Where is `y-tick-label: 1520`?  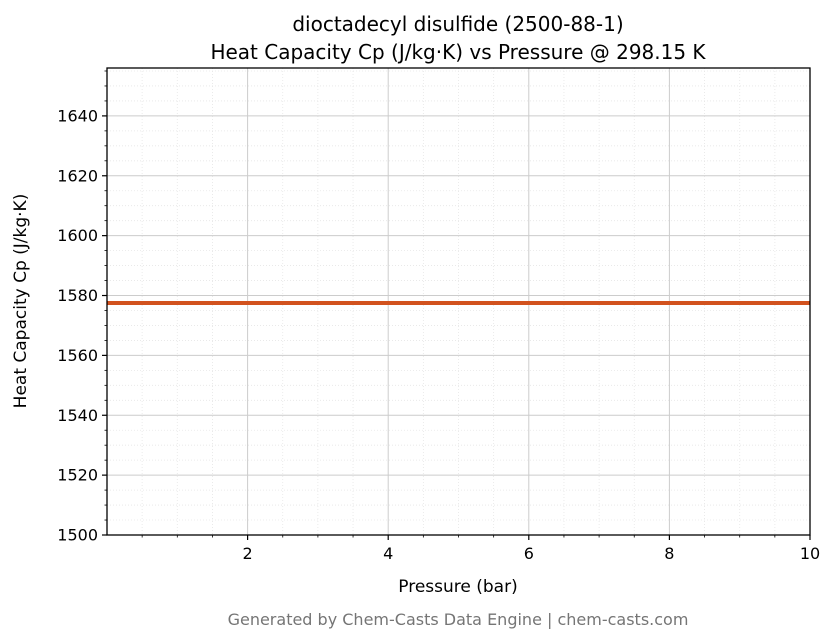 y-tick-label: 1520 is located at coordinates (77, 475).